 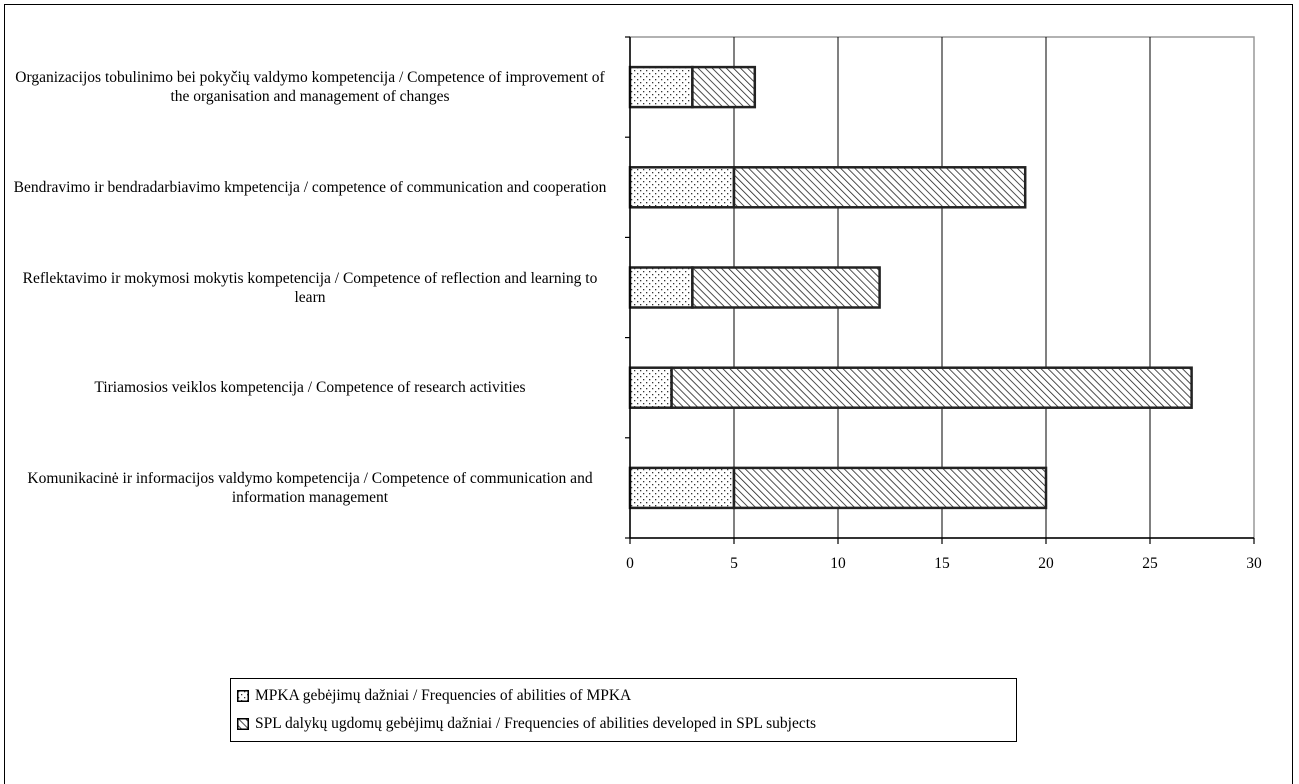 What do you see at coordinates (1150, 563) in the screenshot?
I see `x-tick-label: 25` at bounding box center [1150, 563].